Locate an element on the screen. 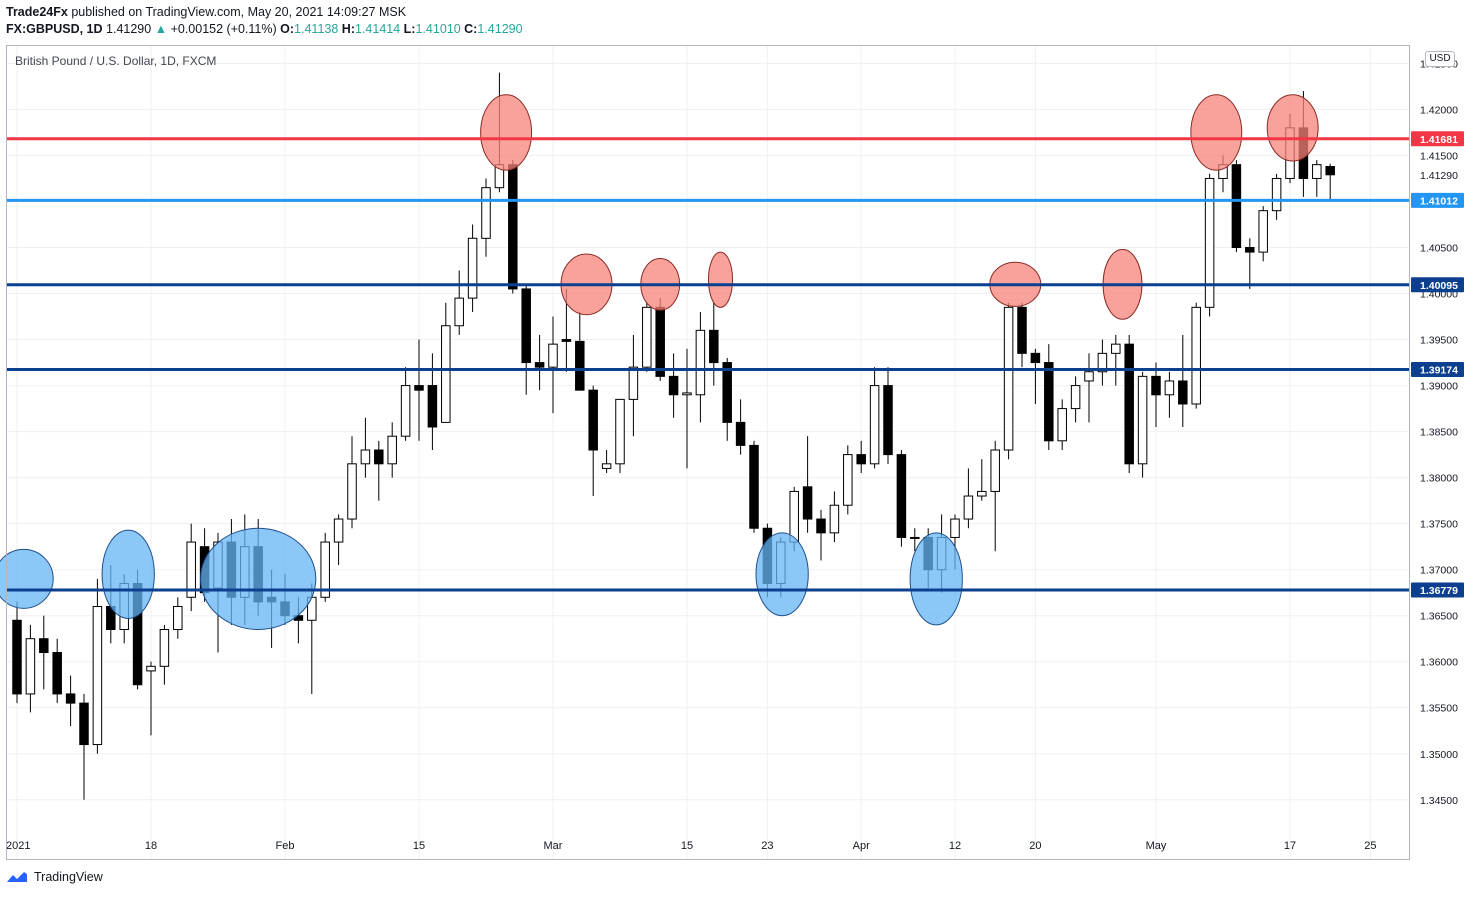  high-label: H: is located at coordinates (348, 29).